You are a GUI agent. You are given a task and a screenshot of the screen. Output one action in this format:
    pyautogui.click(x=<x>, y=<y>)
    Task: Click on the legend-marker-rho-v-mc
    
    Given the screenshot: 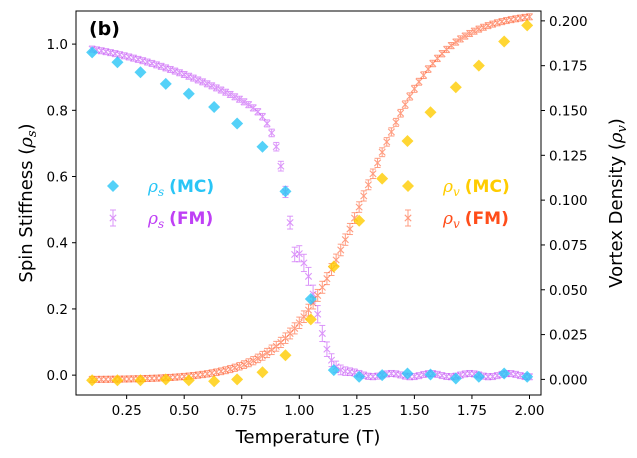 What is the action you would take?
    pyautogui.click(x=408, y=186)
    